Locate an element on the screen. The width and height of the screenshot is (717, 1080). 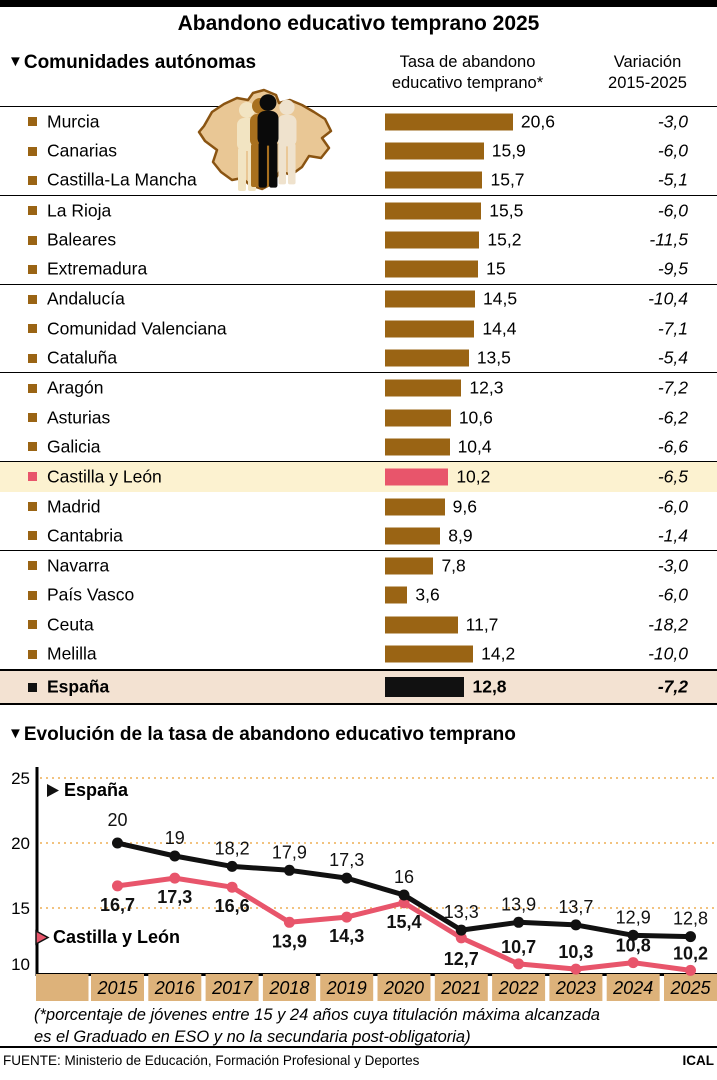
year-label: 2020 is located at coordinates (403, 988).